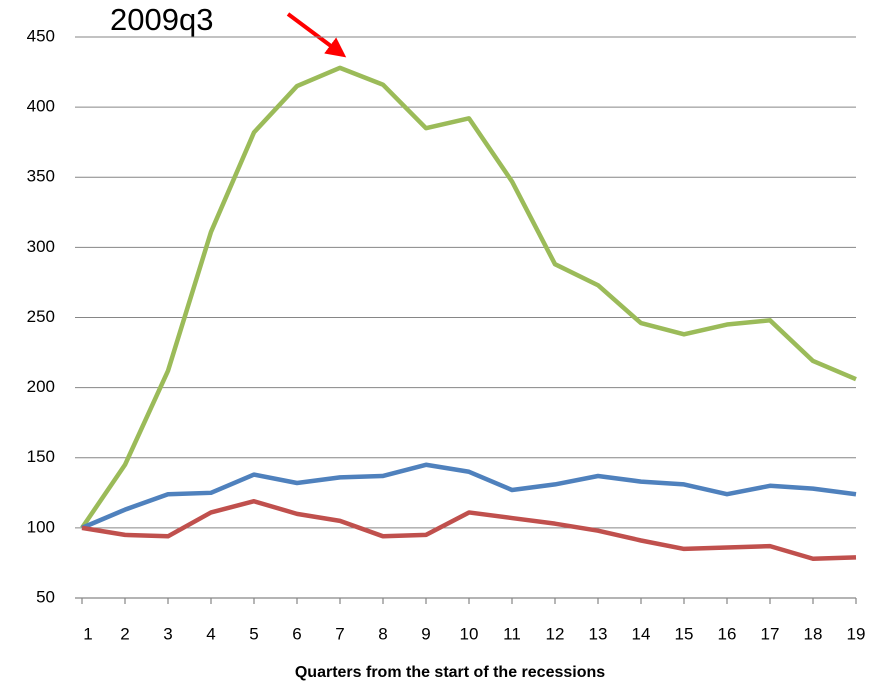 The image size is (881, 687). Describe the element at coordinates (41, 316) in the screenshot. I see `y-tick-label: 250` at that location.